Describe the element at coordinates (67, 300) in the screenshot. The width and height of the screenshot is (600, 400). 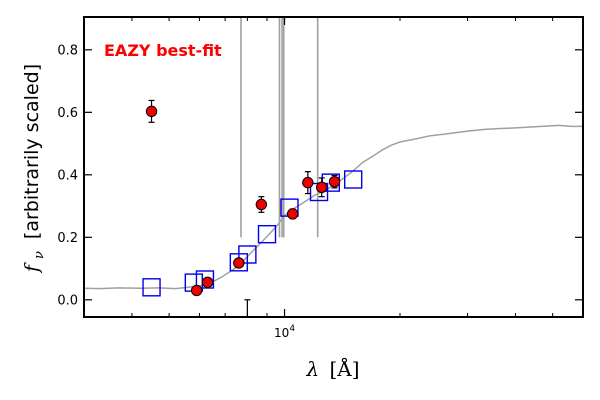
I see `y-tick-label: 0.0` at that location.